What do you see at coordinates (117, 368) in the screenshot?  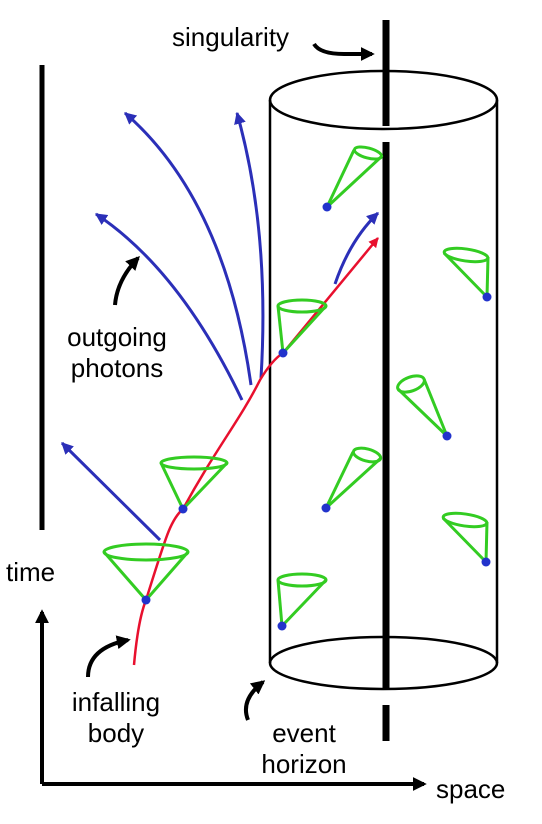 I see `outgoing-photons-label-line-2: photons` at bounding box center [117, 368].